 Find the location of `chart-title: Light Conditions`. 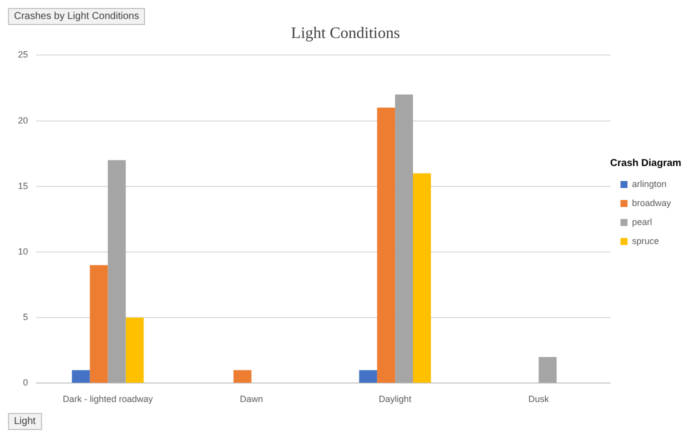

chart-title: Light Conditions is located at coordinates (345, 33).